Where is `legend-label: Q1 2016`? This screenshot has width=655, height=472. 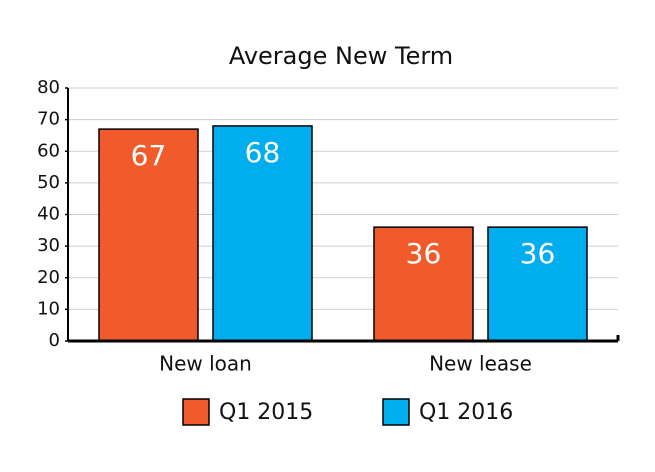
legend-label: Q1 2016 is located at coordinates (466, 412).